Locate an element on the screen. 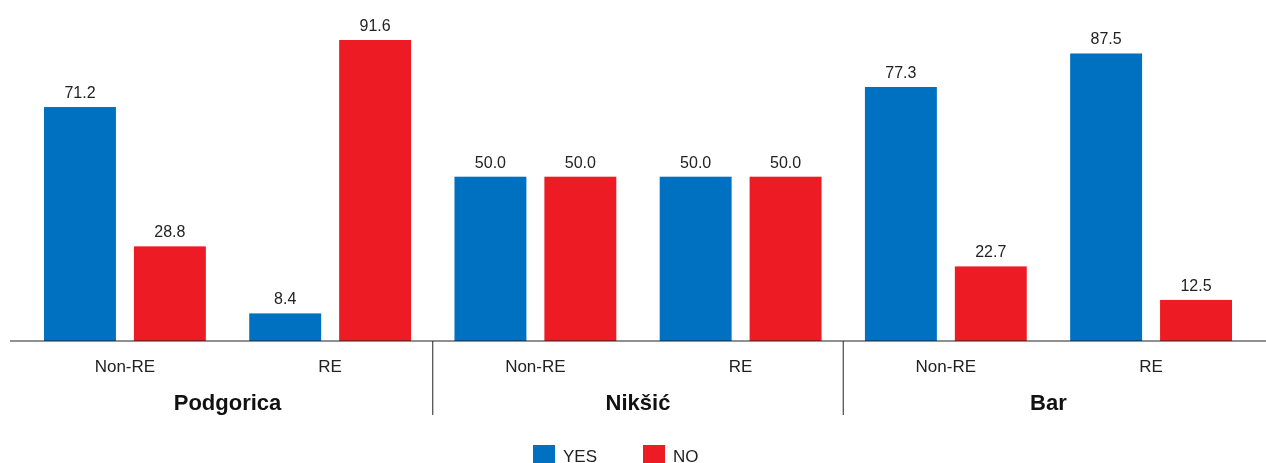  data-label: 8.4 is located at coordinates (285, 299).